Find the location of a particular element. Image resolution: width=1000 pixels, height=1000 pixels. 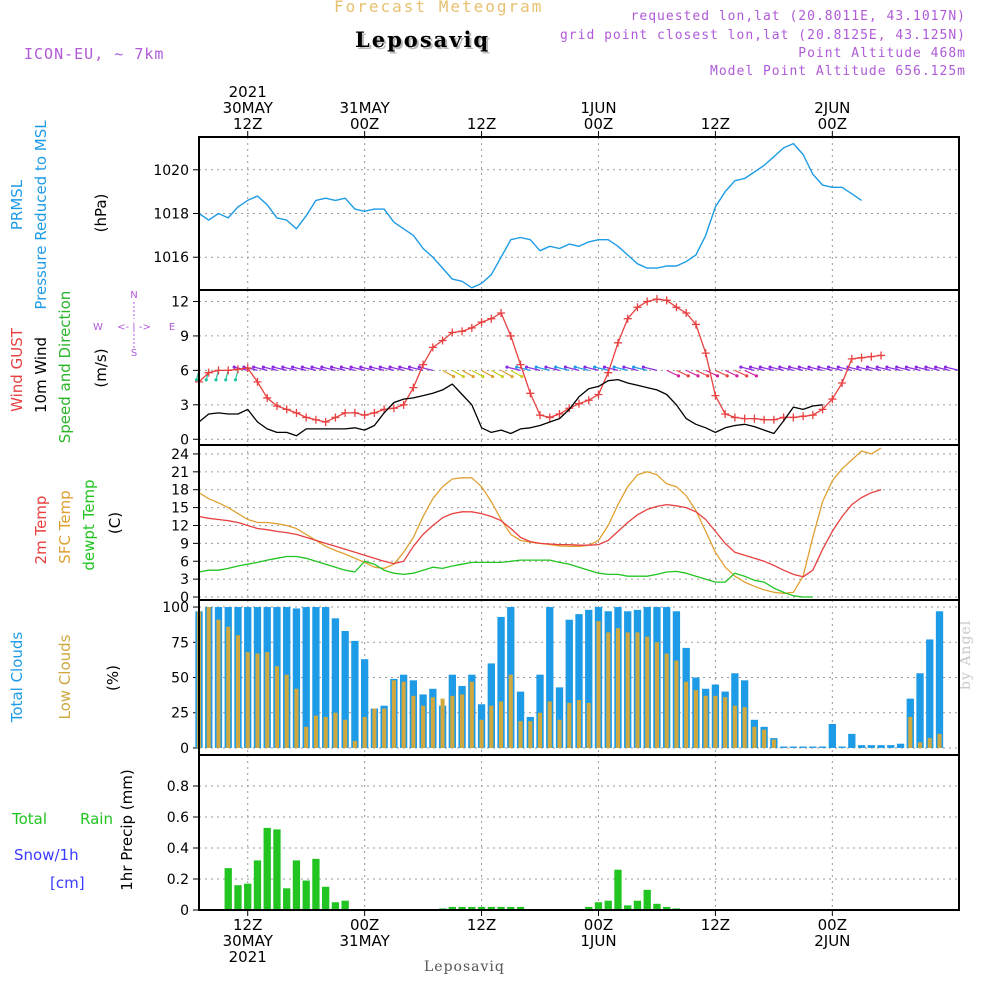

y-tick-label: 50 is located at coordinates (180, 679).